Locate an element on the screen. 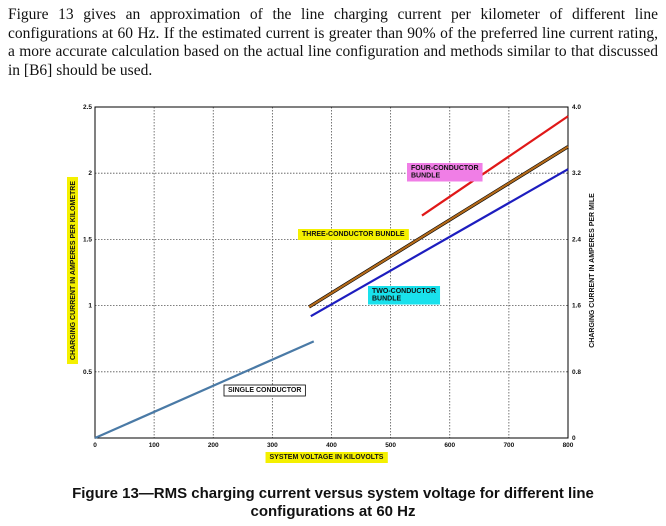 This screenshot has width=666, height=526. x-axis-label: SYSTEM VOLTAGE IN KILOVOLTS is located at coordinates (327, 457).